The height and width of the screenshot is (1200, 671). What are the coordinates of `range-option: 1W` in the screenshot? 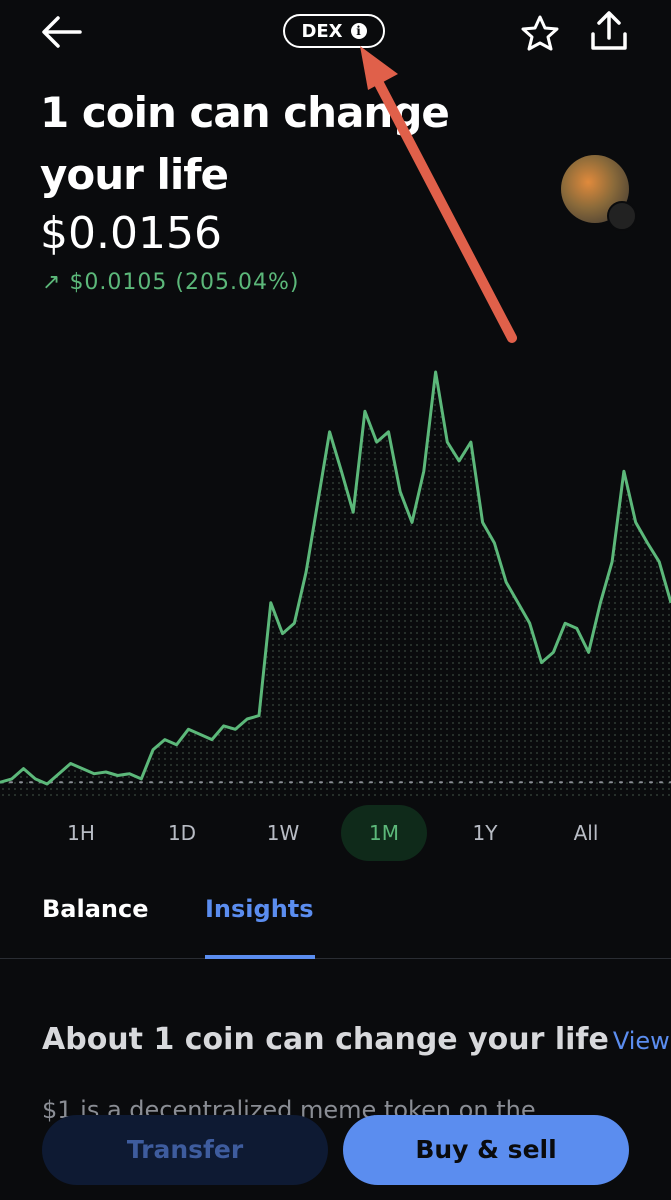 It's located at (283, 833).